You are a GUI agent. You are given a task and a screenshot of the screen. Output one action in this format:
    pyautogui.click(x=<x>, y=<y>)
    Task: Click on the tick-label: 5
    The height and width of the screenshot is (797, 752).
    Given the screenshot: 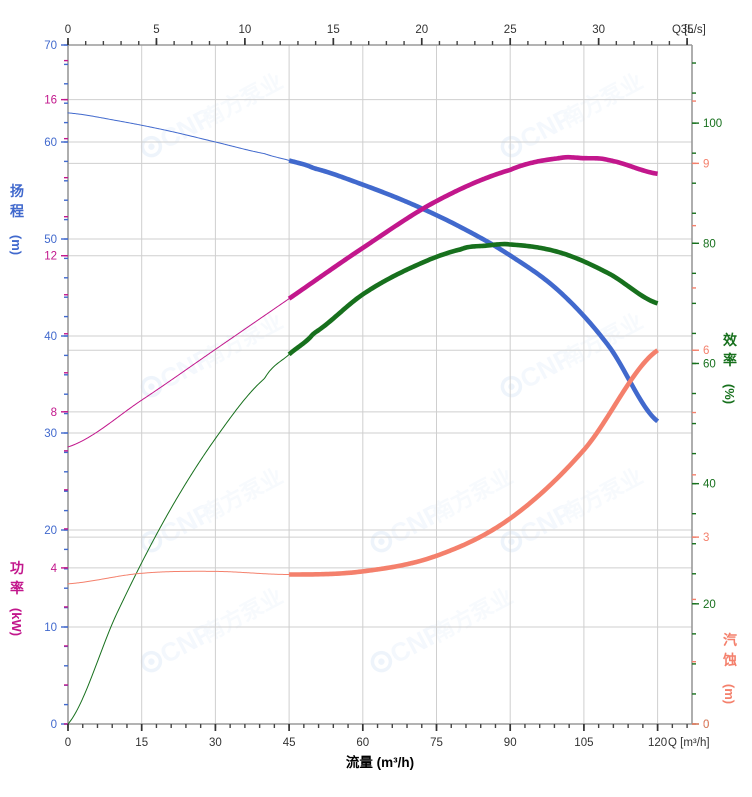 What is the action you would take?
    pyautogui.click(x=156, y=30)
    